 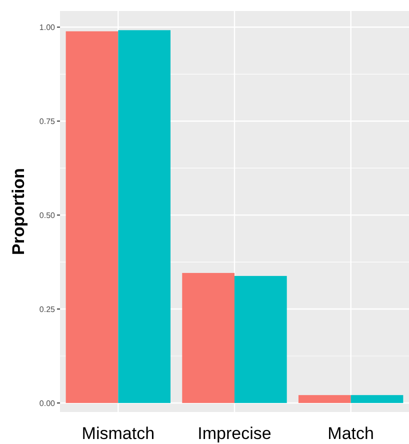 What do you see at coordinates (235, 433) in the screenshot?
I see `x-tick-label: Imprecise` at bounding box center [235, 433].